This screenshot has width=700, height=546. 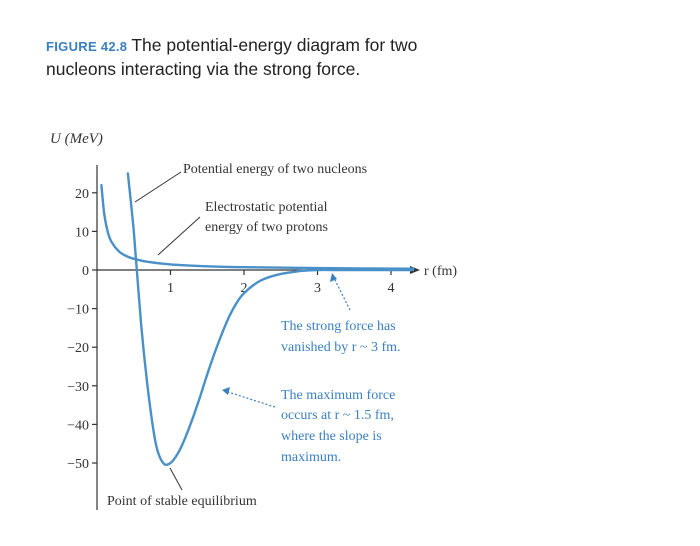 What do you see at coordinates (78, 387) in the screenshot?
I see `y-tick-label: −30` at bounding box center [78, 387].